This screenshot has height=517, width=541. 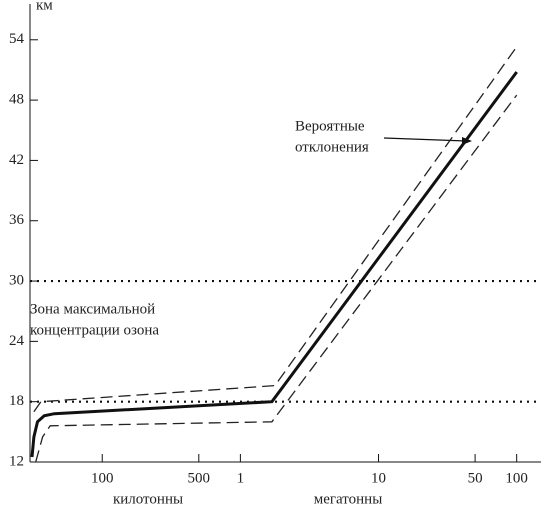 What do you see at coordinates (92, 309) in the screenshot?
I see `annotation: Зона максимальной` at bounding box center [92, 309].